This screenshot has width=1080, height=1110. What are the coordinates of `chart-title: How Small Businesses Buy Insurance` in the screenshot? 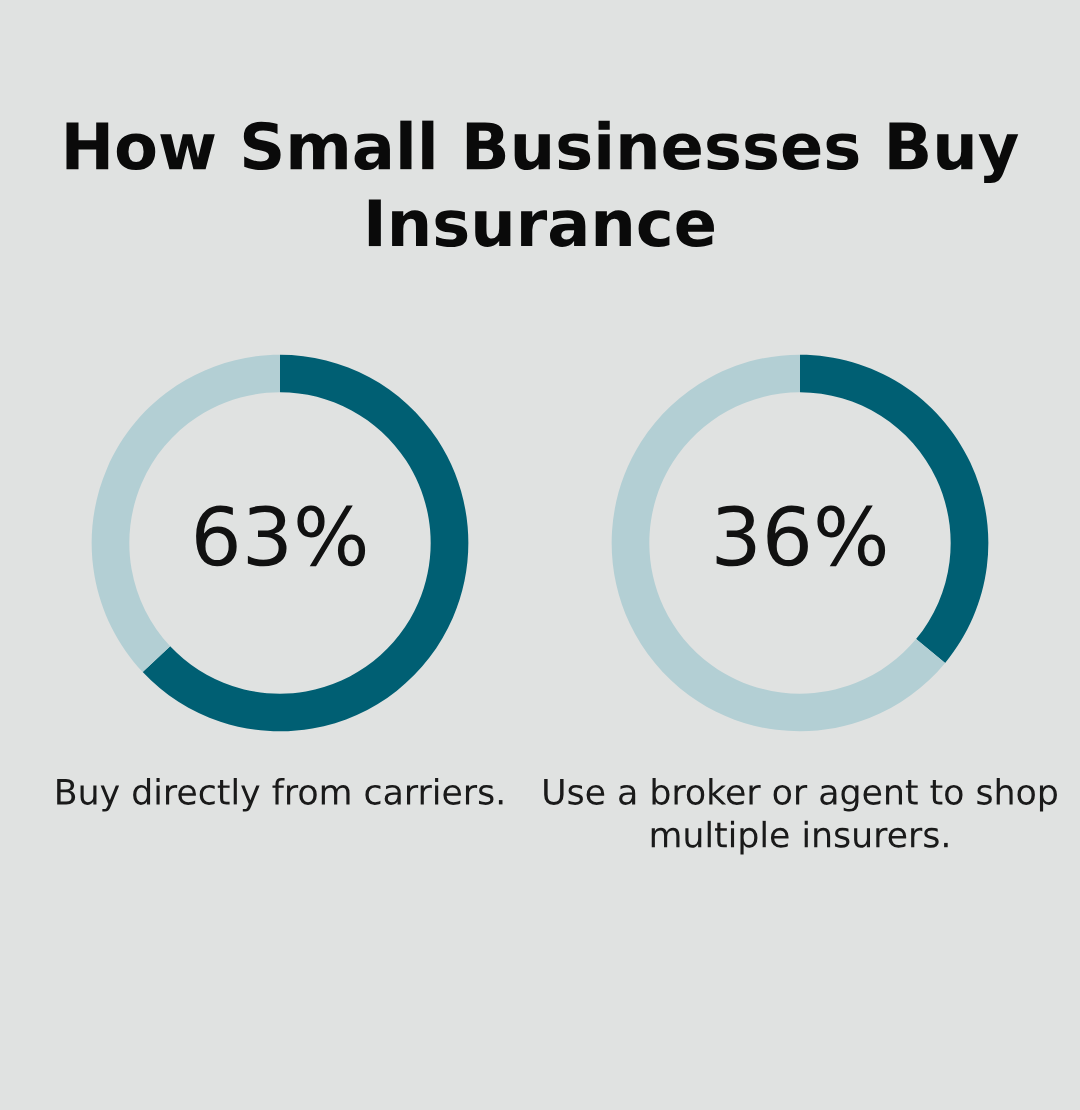 It's located at (542, 183).